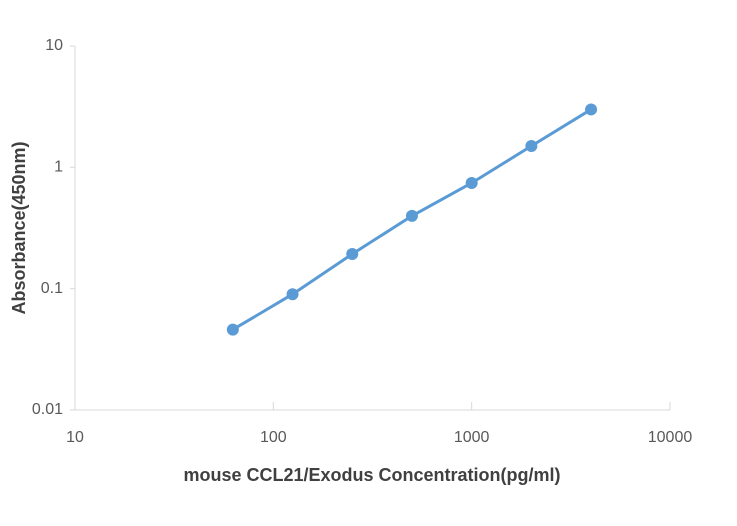 The width and height of the screenshot is (737, 526). Describe the element at coordinates (58, 167) in the screenshot. I see `y-tick-label: 1` at that location.